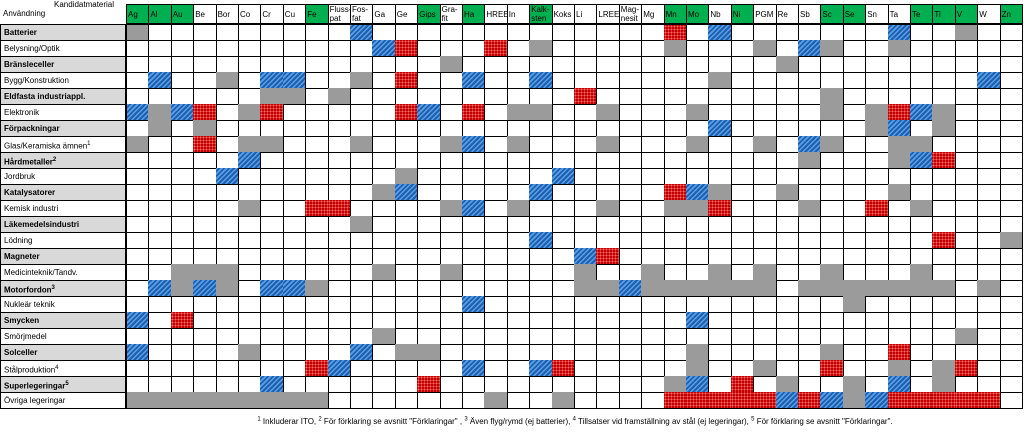 Image resolution: width=1024 pixels, height=435 pixels. Describe the element at coordinates (32, 48) in the screenshot. I see `row-label-text: Belysning/Optik` at that location.